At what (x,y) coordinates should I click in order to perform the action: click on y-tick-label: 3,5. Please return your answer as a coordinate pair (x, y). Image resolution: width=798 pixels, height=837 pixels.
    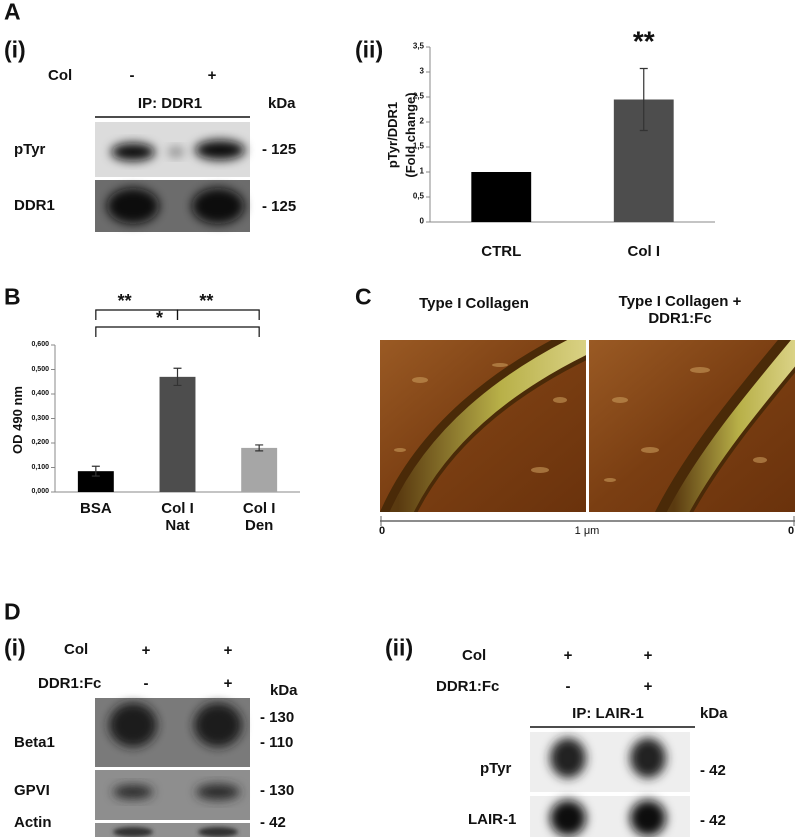
    Looking at the image, I should click on (418, 46).